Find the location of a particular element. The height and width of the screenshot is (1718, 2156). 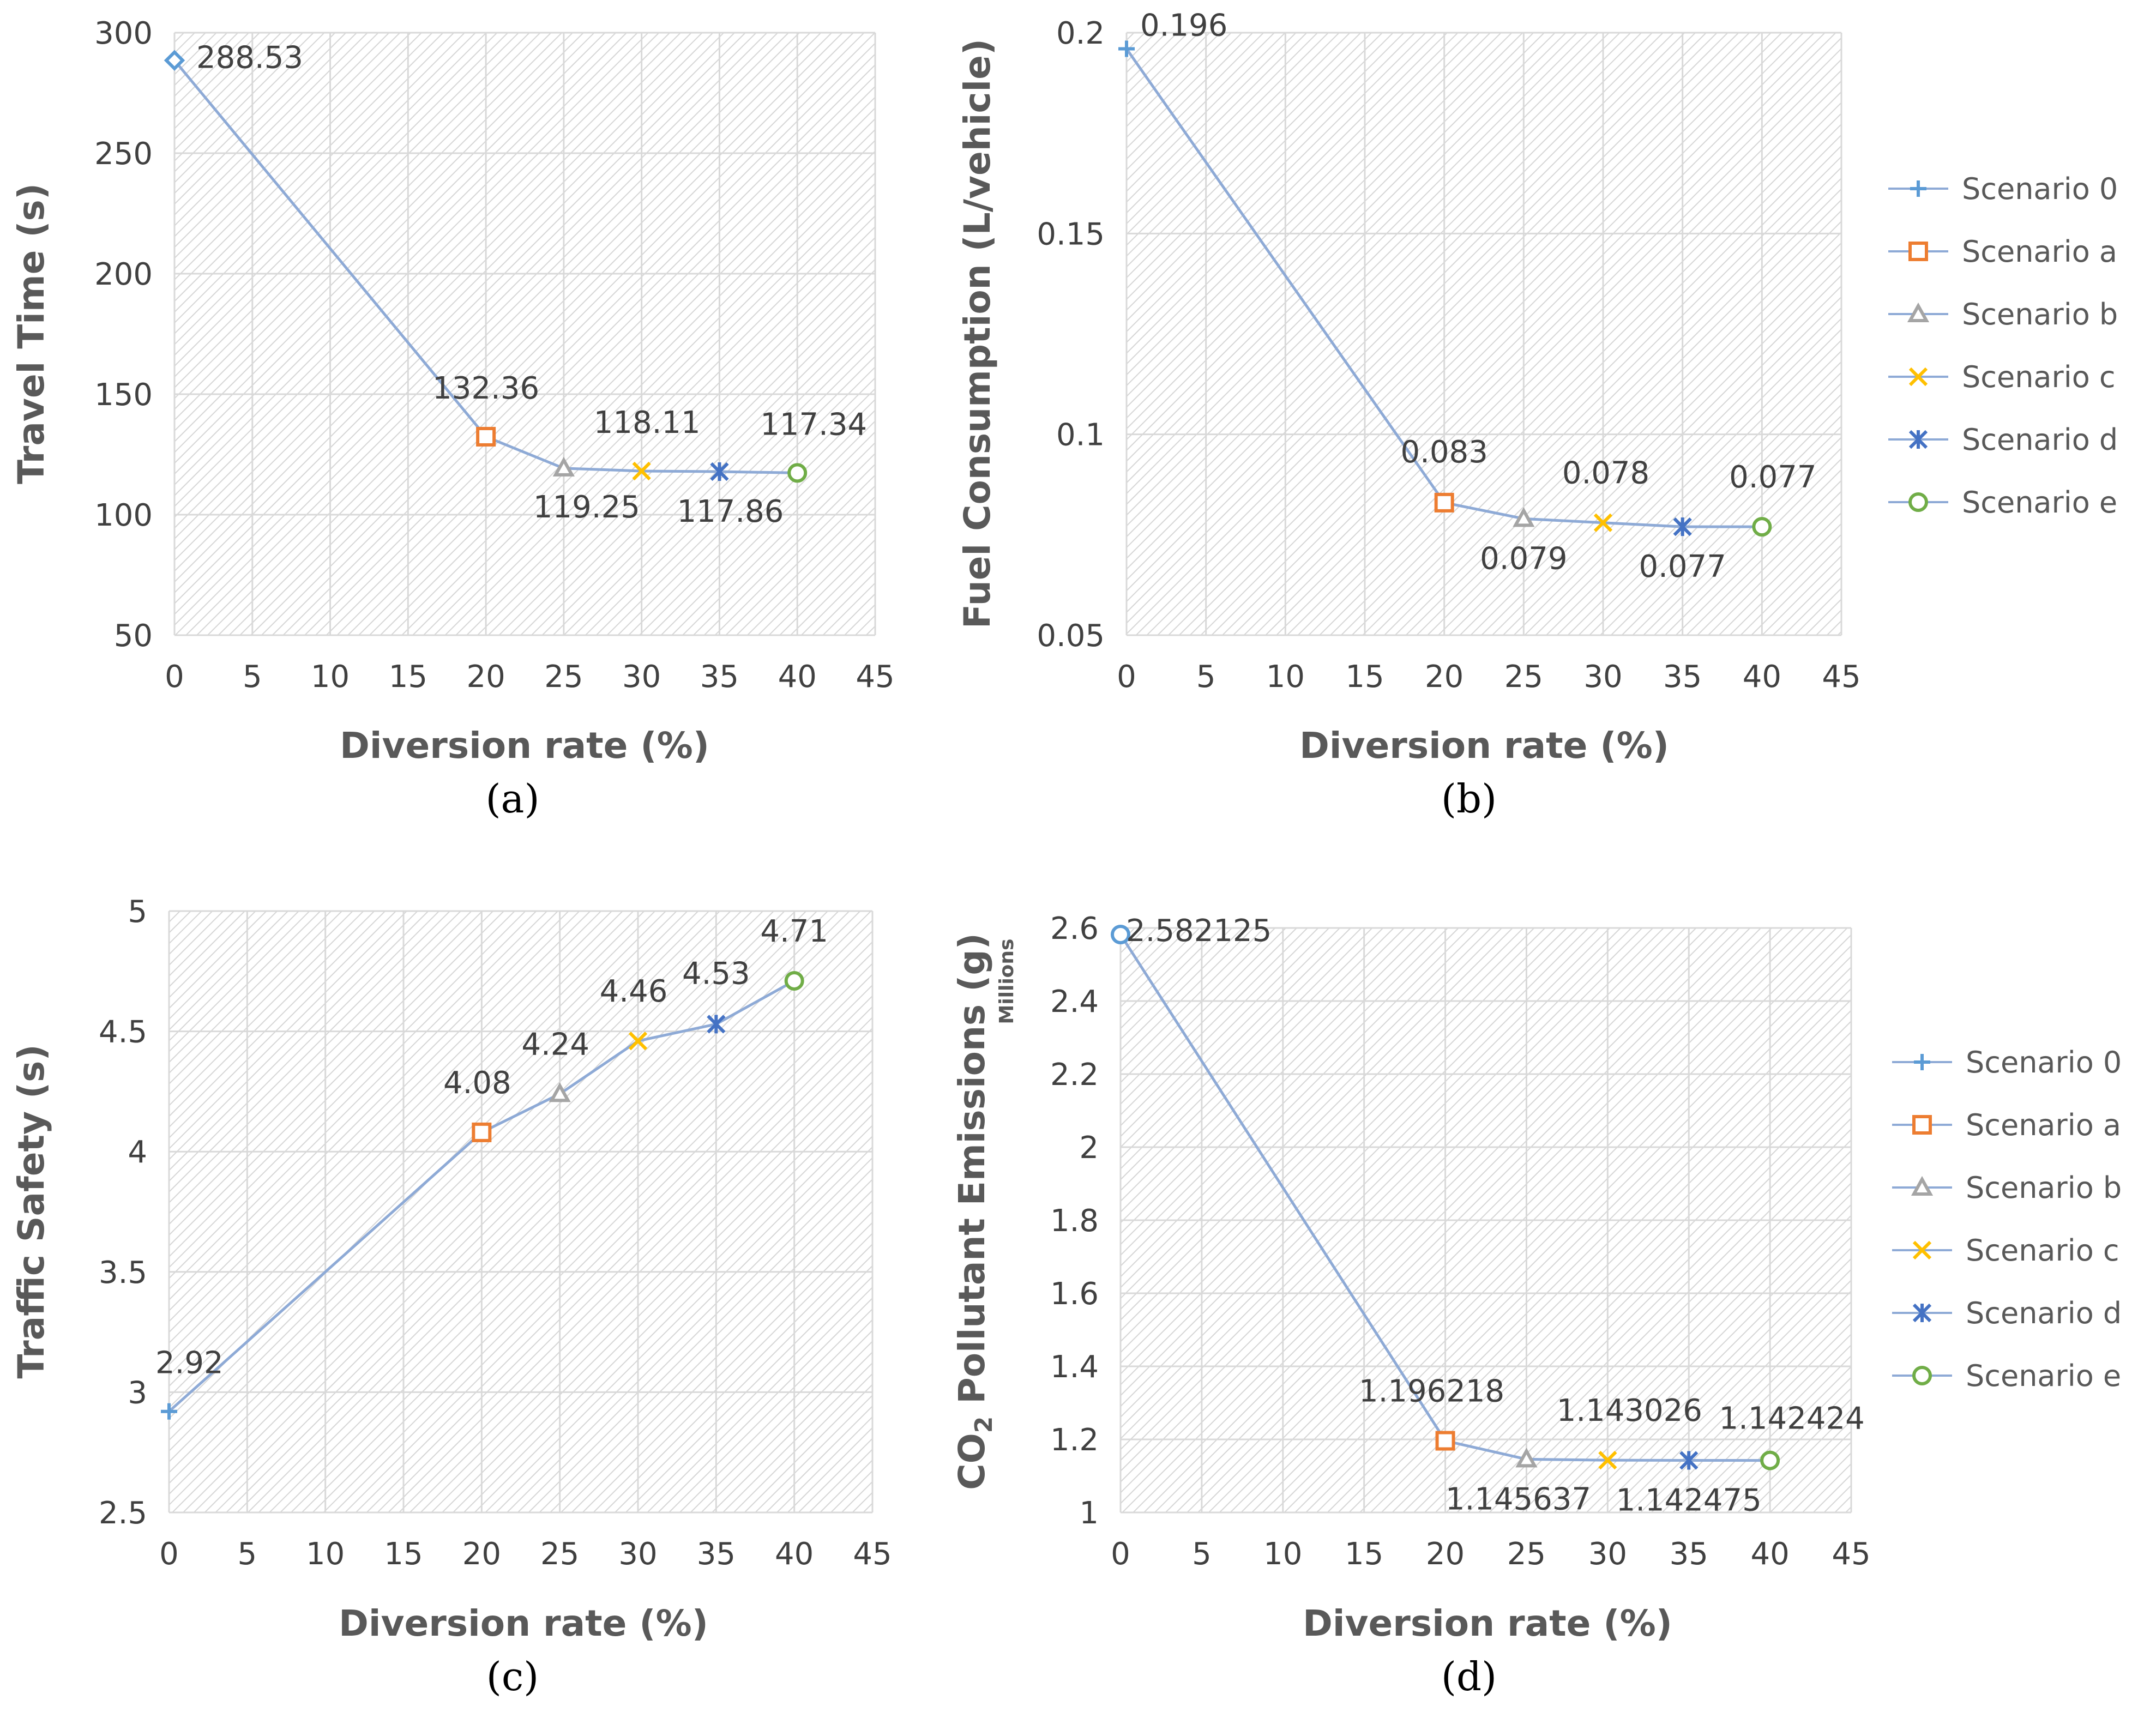

legend-label: Scenario c is located at coordinates (2042, 1250).